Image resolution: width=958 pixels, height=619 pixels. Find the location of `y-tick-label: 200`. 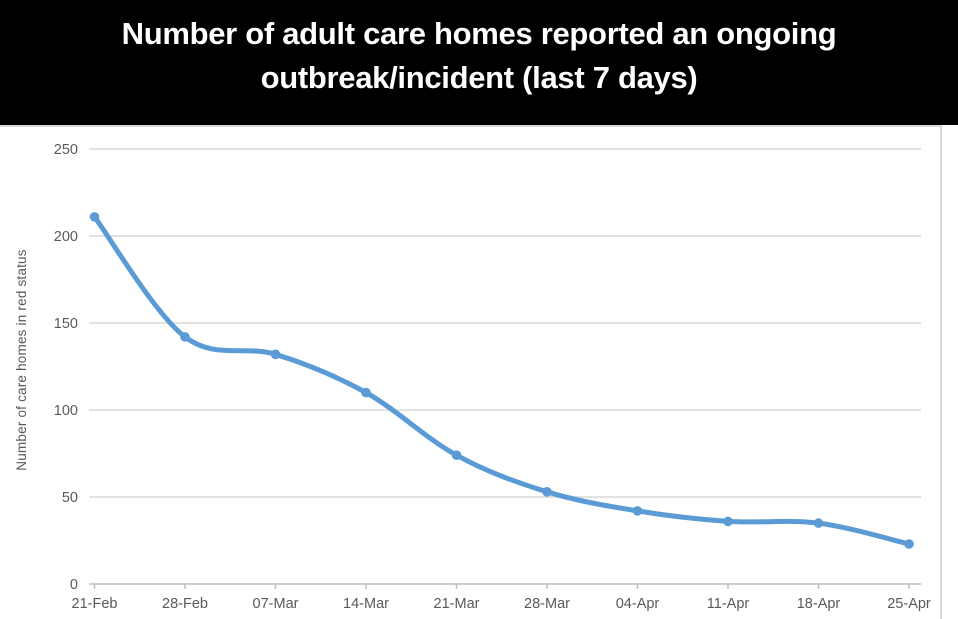

y-tick-label: 200 is located at coordinates (66, 237).